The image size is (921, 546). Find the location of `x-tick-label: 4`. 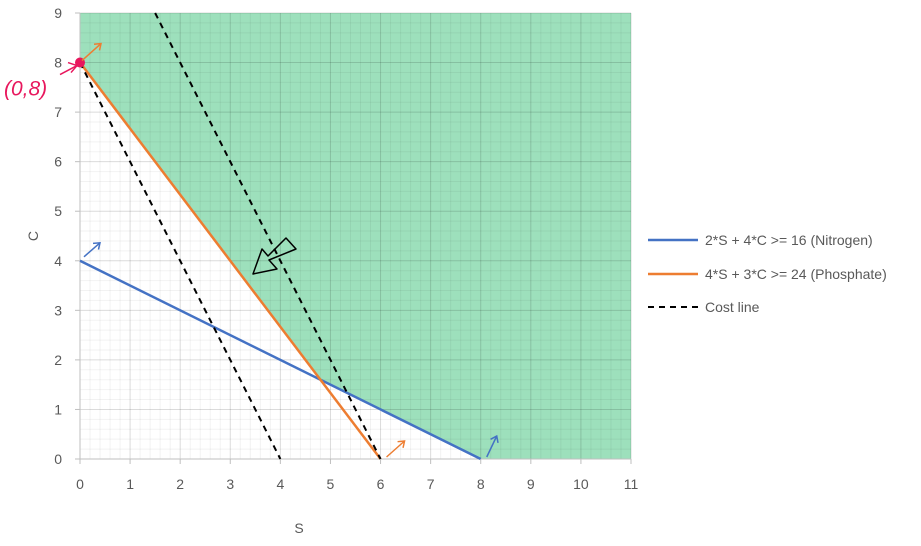

x-tick-label: 4 is located at coordinates (280, 484).